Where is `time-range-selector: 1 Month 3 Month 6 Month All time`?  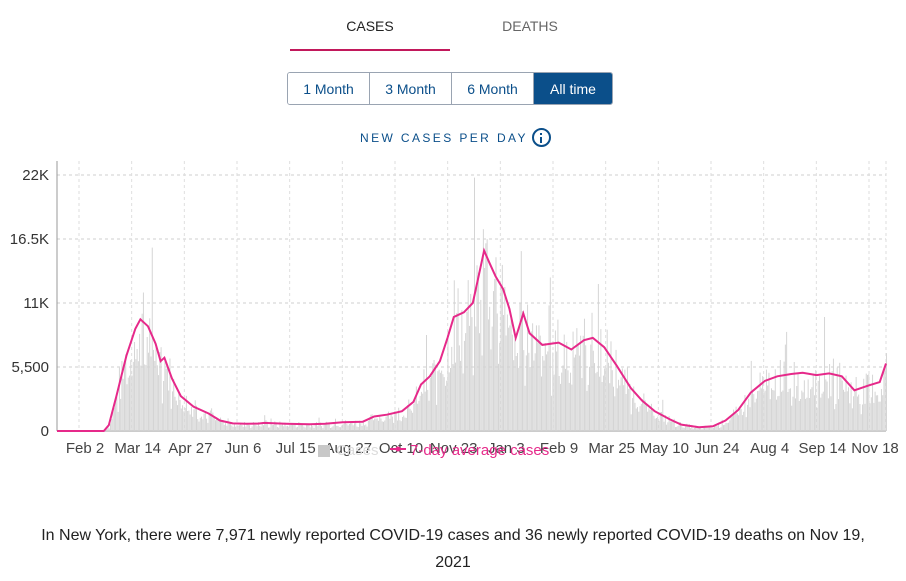 time-range-selector: 1 Month 3 Month 6 Month All time is located at coordinates (450, 88).